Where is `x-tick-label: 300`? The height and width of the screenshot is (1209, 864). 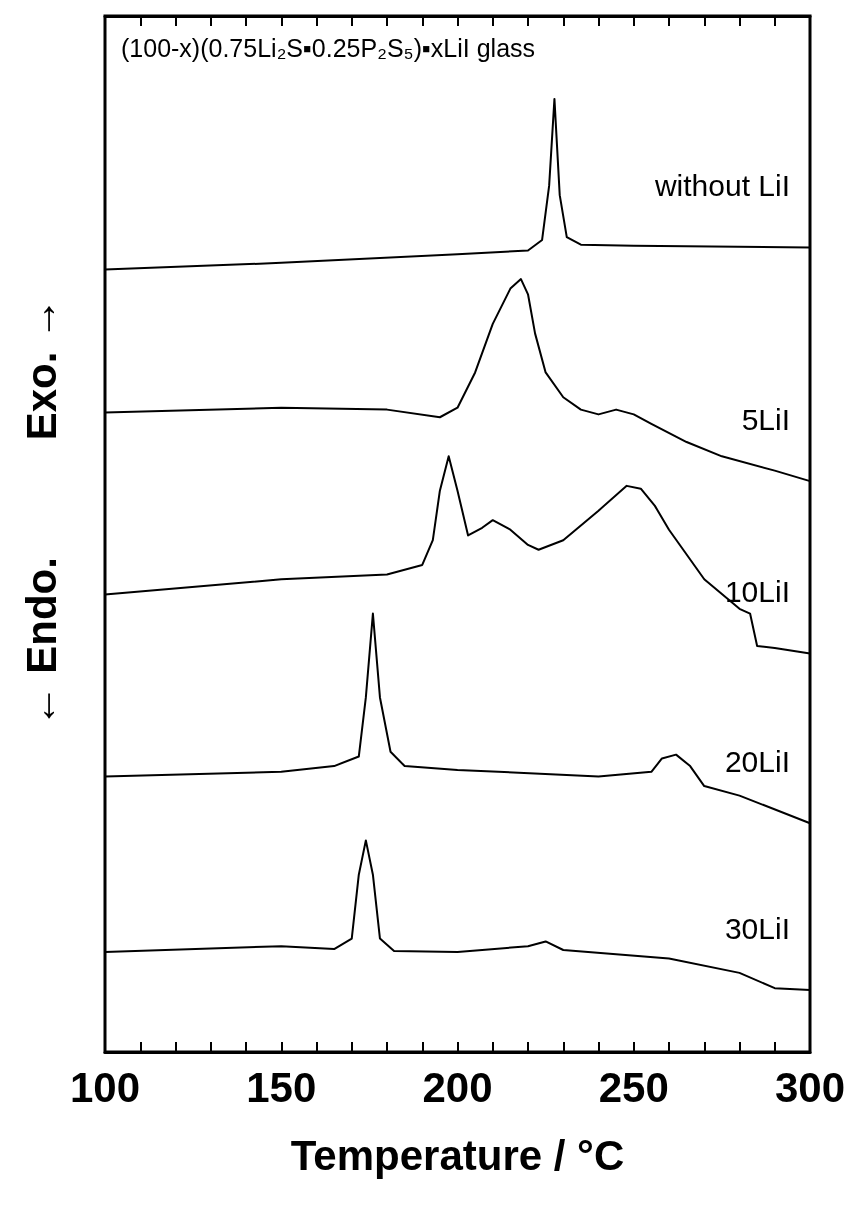
x-tick-label: 300 is located at coordinates (810, 1087).